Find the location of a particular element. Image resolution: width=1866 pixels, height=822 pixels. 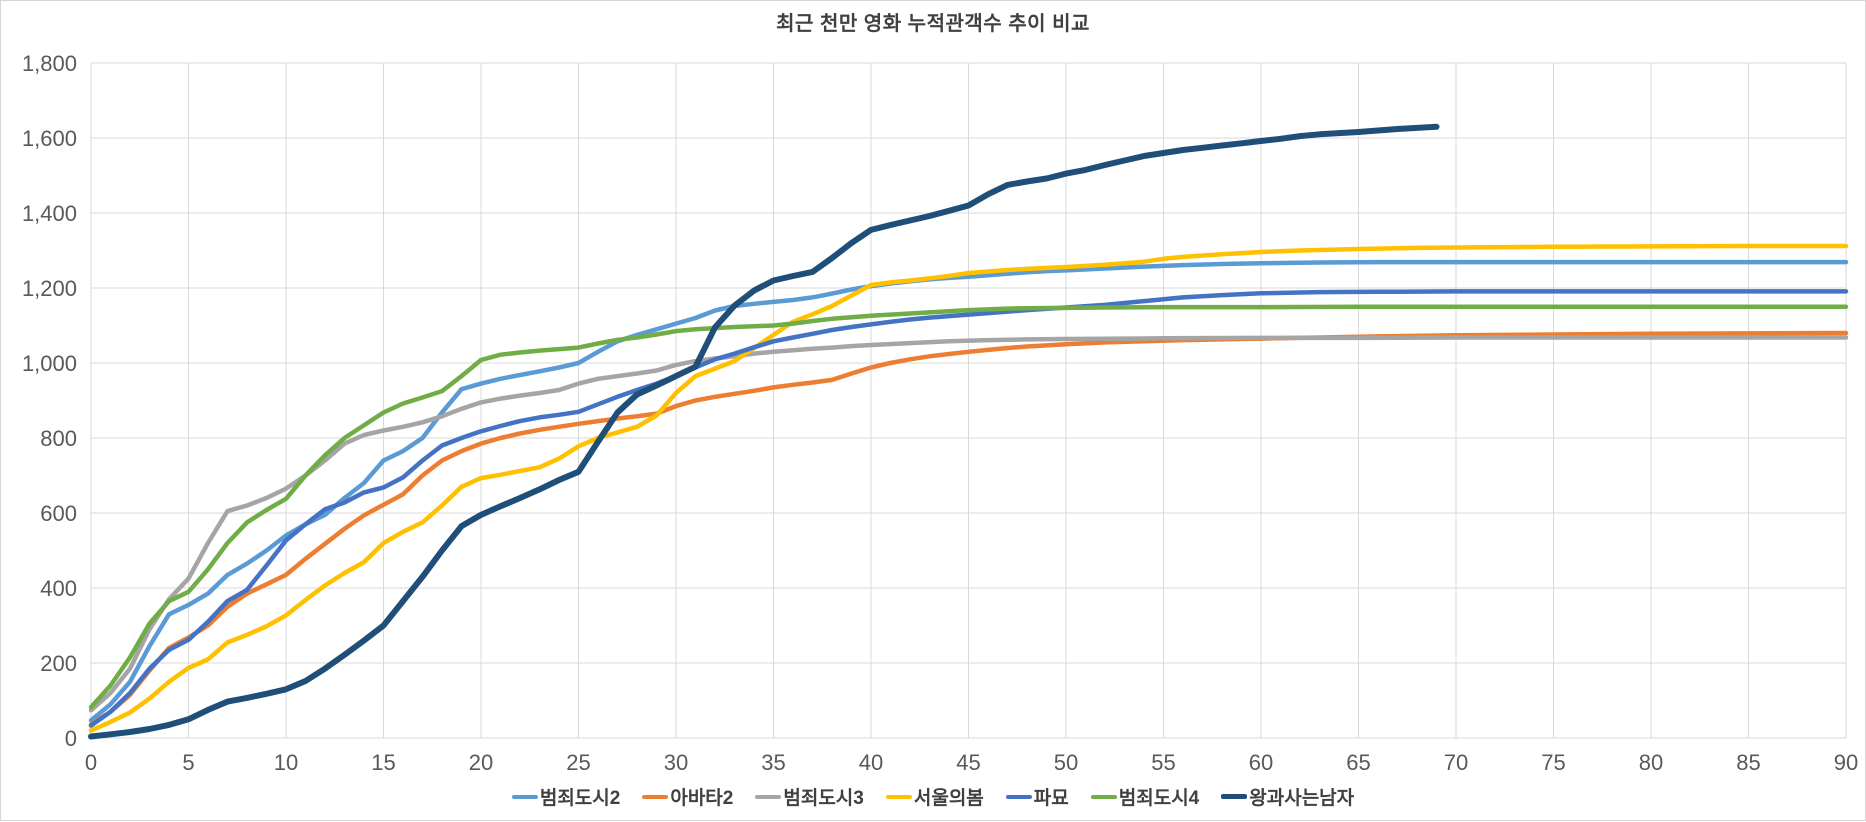

legend-item: 파묘 is located at coordinates (1037, 796).